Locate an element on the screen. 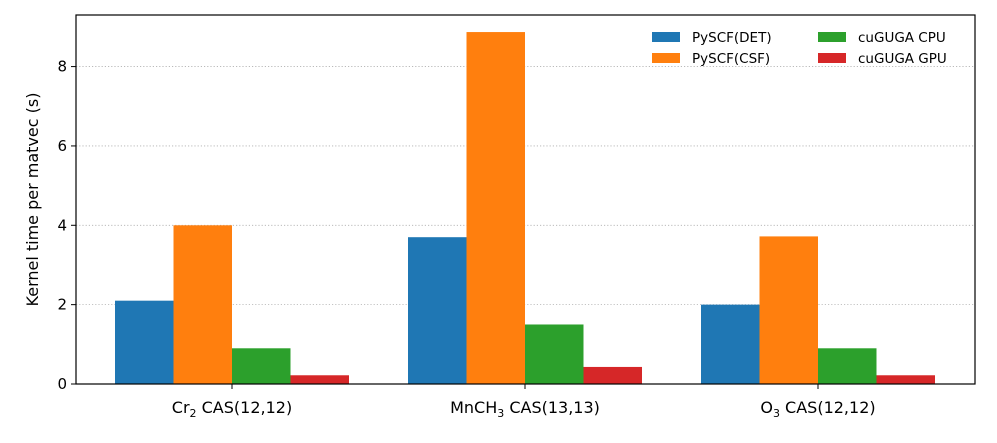  x-tick-label: MnCH3 CAS(13,13) is located at coordinates (525, 409).